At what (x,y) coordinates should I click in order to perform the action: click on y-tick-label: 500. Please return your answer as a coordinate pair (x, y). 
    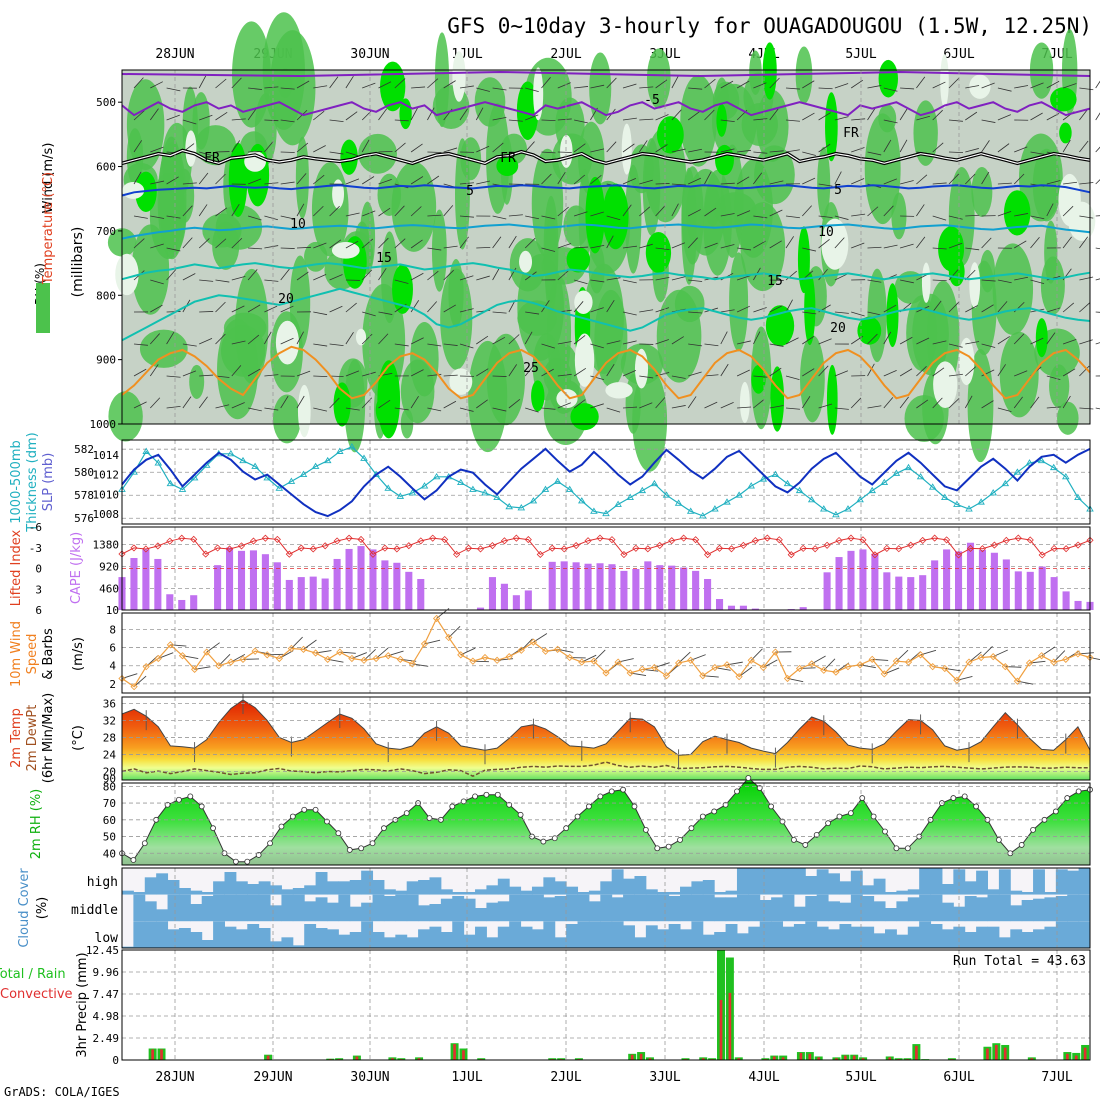
    Looking at the image, I should click on (106, 102).